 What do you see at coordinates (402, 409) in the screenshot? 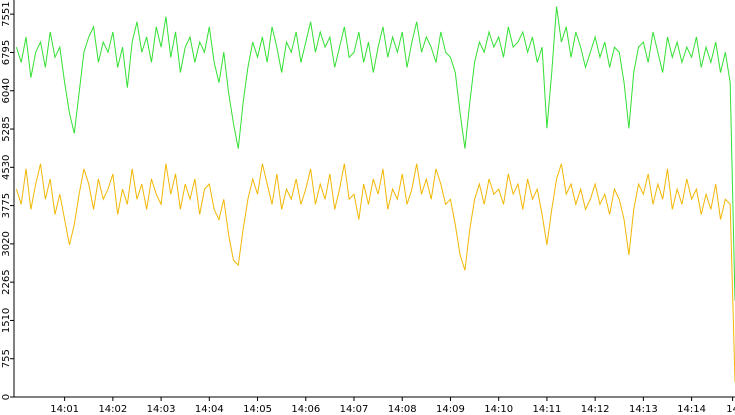
I see `x-tick-label: 14:08` at bounding box center [402, 409].